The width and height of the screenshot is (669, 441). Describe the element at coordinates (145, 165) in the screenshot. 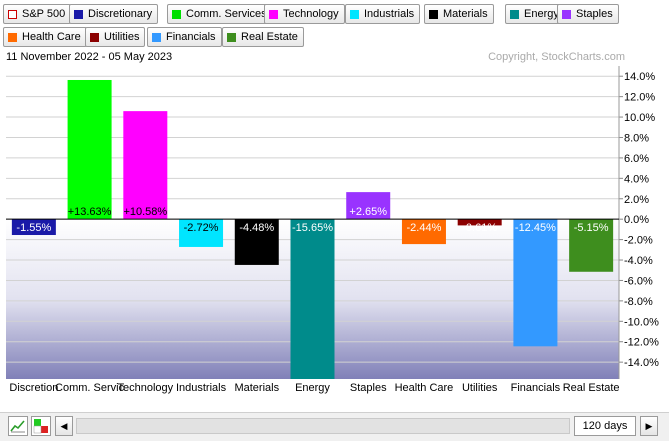

I see `bar-technology` at that location.